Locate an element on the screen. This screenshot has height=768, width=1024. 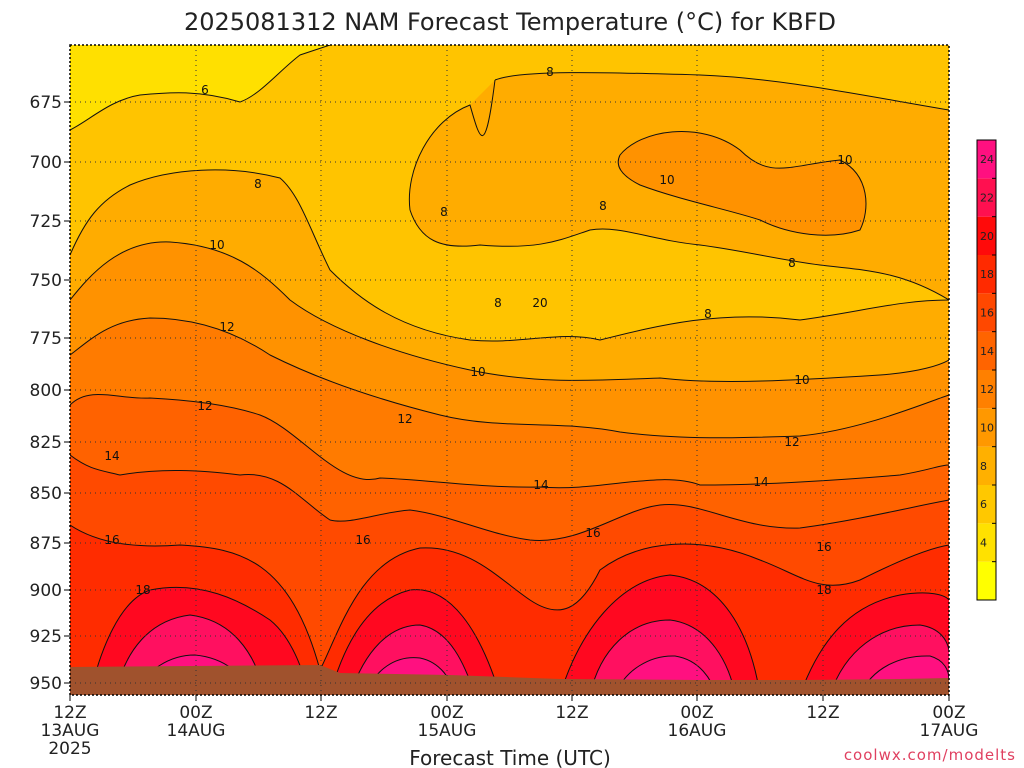
y-axis-ticks: 675 700 725 750 775 800 825 850 875 900 925 950 is located at coordinates (50, 393).